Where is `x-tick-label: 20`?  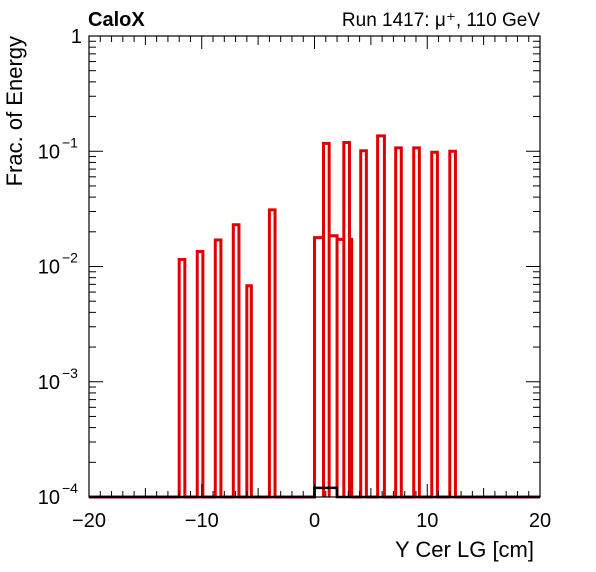 x-tick-label: 20 is located at coordinates (540, 521).